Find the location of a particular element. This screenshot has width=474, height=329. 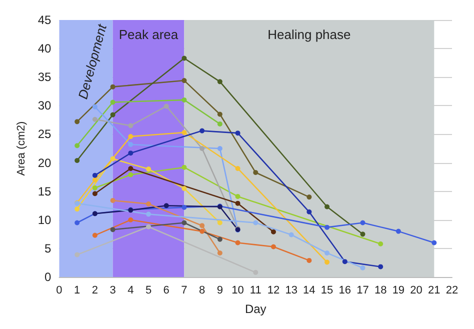

x-tick-label: 18 is located at coordinates (380, 290).